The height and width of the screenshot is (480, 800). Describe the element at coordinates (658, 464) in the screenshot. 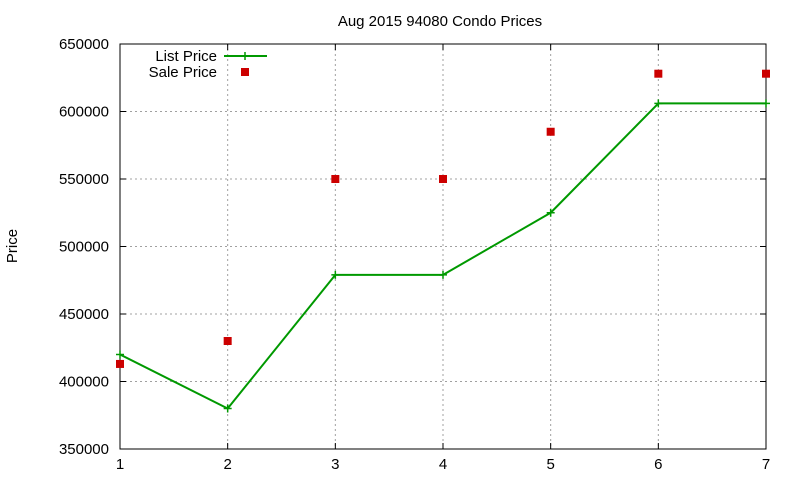

I see `x-tick-label-5: 6` at that location.